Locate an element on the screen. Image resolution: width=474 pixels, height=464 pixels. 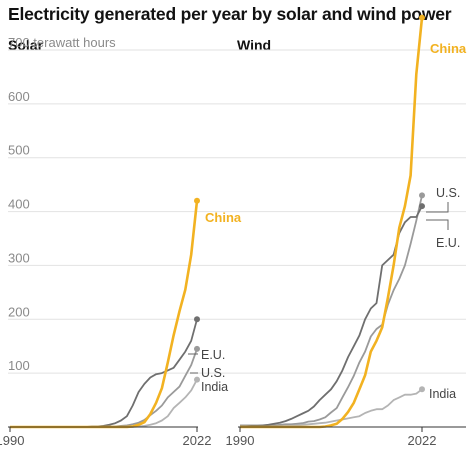
y-tick-label: 100 is located at coordinates (19, 365).